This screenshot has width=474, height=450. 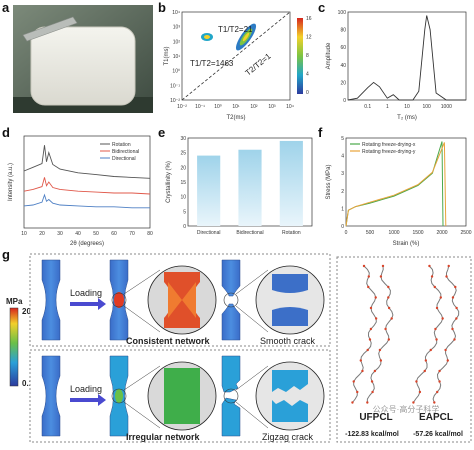 I want to click on d-x-tick-7: 80, so click(x=150, y=234).